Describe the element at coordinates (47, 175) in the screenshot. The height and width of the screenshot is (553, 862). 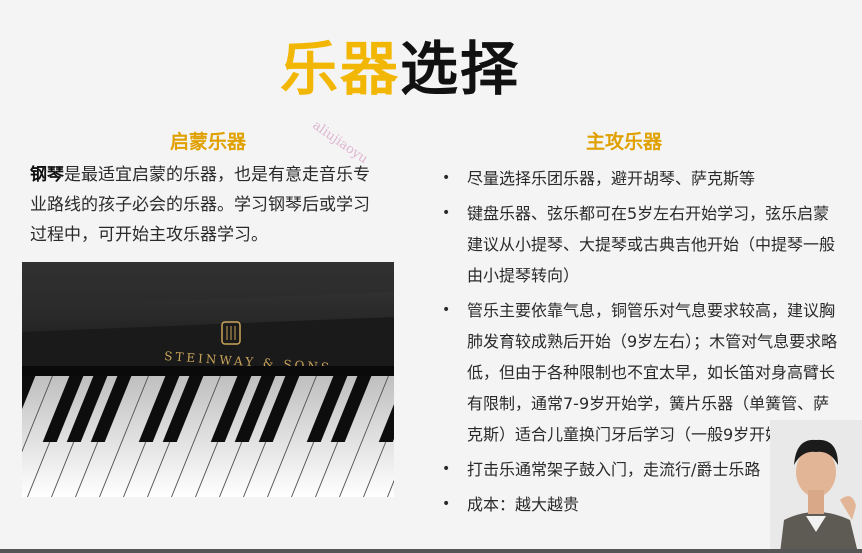
I see `piano-bold-term: 钢琴` at that location.